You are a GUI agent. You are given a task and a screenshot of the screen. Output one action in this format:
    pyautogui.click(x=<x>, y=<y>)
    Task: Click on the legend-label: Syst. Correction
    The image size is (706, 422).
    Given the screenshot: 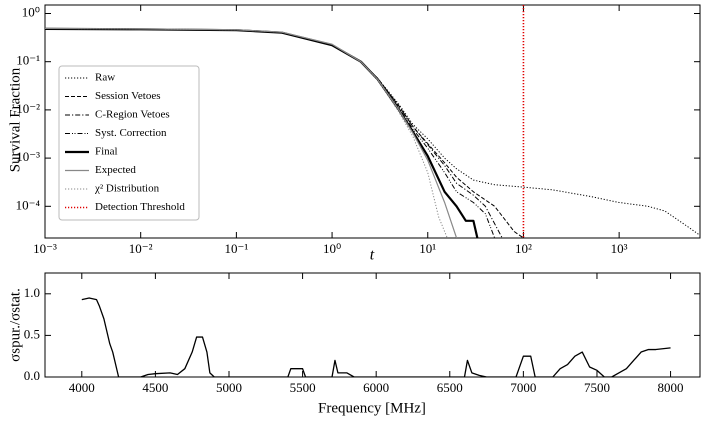 What is the action you would take?
    pyautogui.click(x=131, y=133)
    